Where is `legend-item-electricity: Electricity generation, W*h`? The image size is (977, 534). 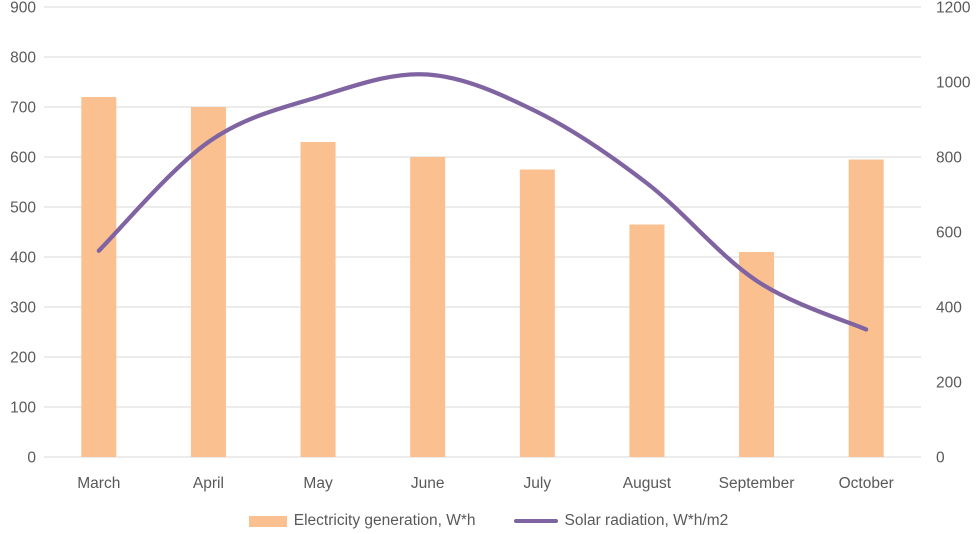
legend-item-electricity: Electricity generation, W*h is located at coordinates (362, 521).